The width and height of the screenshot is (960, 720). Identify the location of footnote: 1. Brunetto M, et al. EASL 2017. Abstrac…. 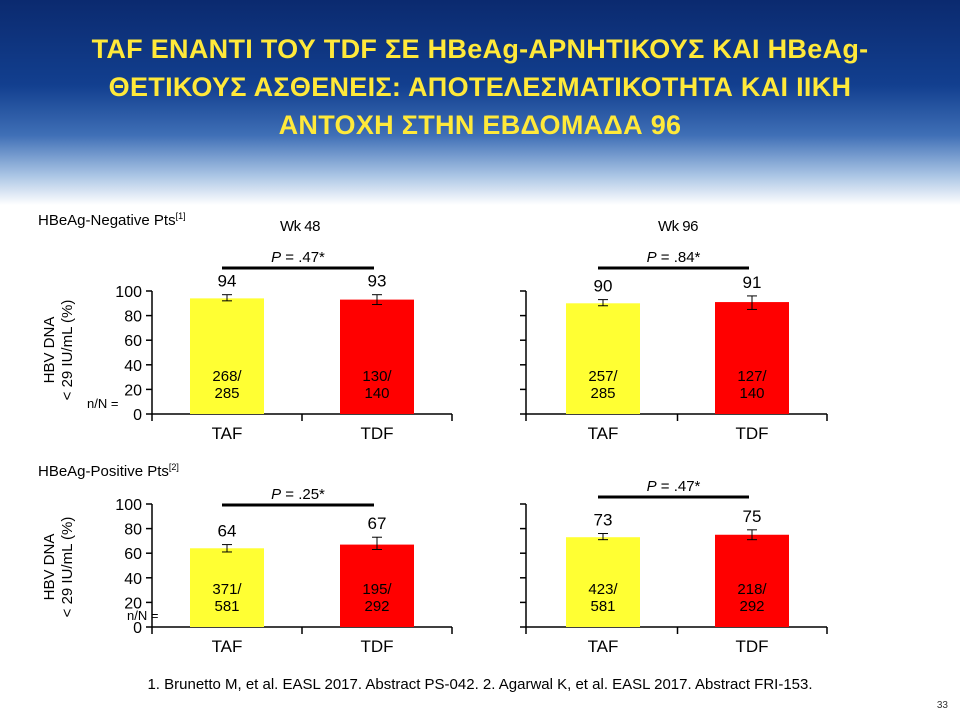
(480, 684).